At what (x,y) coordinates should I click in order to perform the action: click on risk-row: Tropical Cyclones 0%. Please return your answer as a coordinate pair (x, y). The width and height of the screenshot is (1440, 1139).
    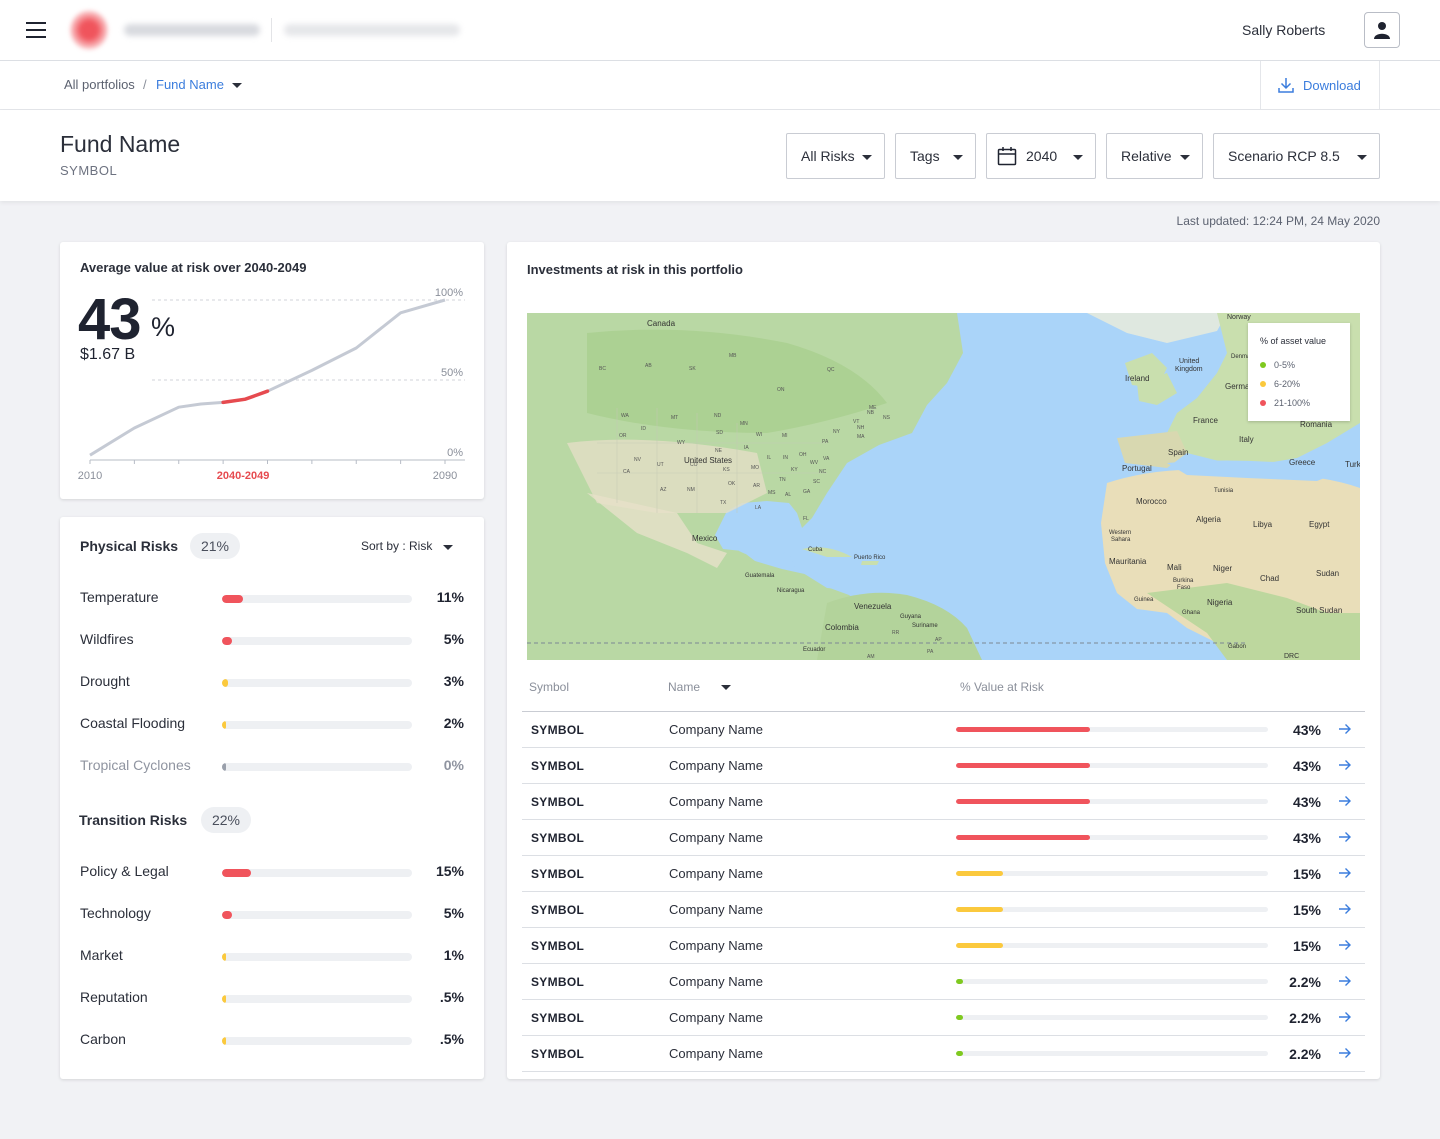
    Looking at the image, I should click on (272, 766).